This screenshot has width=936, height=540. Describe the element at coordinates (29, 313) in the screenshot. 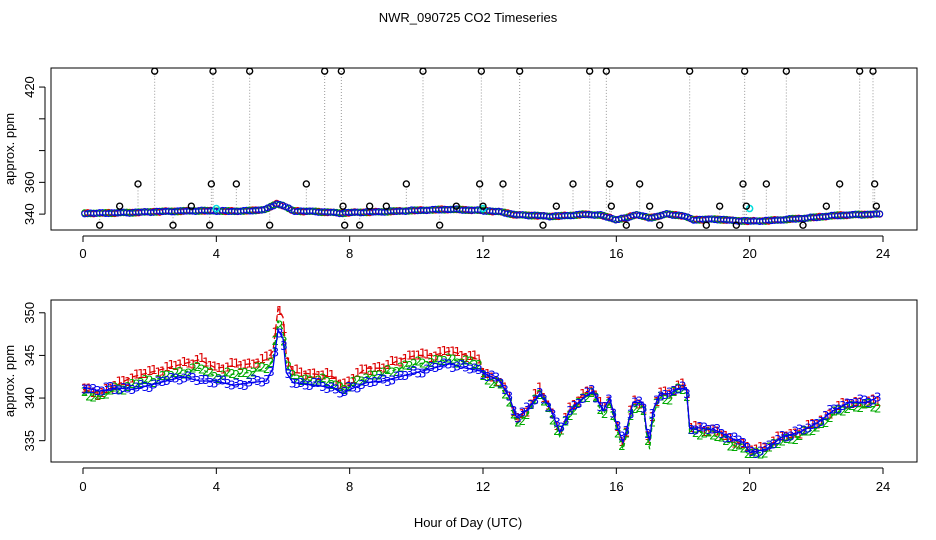

I see `bottom-y-tick-label: 350` at that location.